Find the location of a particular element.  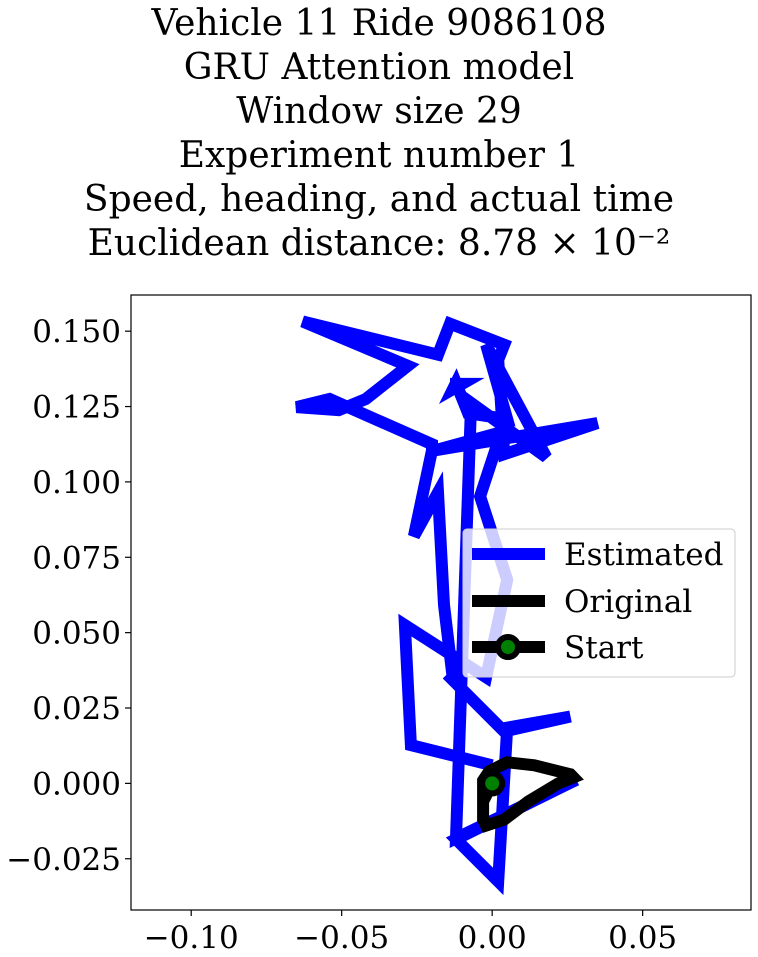

y-tick-label: 0.100 is located at coordinates (76, 483).